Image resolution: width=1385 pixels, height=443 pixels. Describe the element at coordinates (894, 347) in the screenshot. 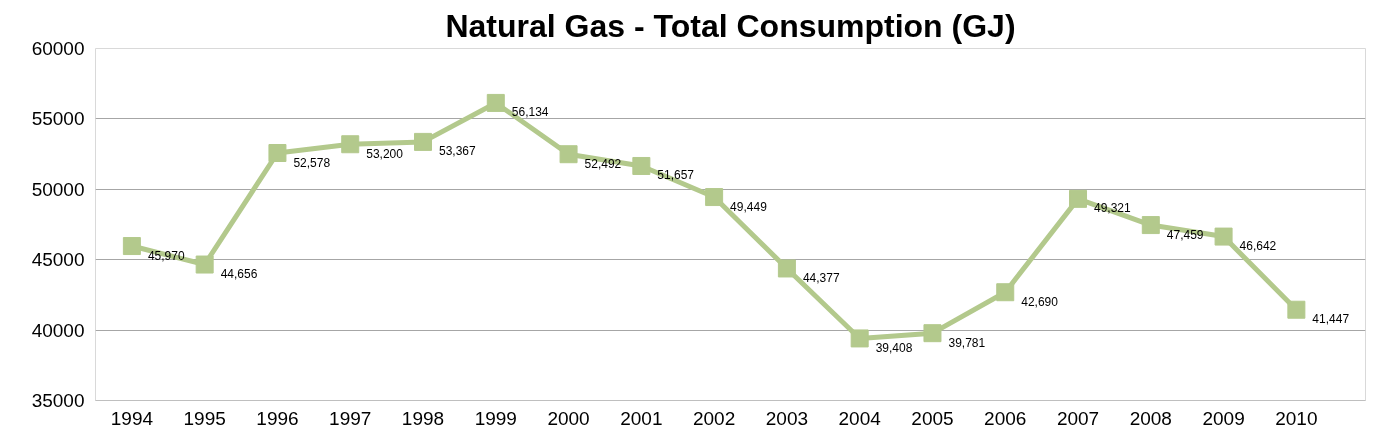

I see `data-label: 39,408` at that location.